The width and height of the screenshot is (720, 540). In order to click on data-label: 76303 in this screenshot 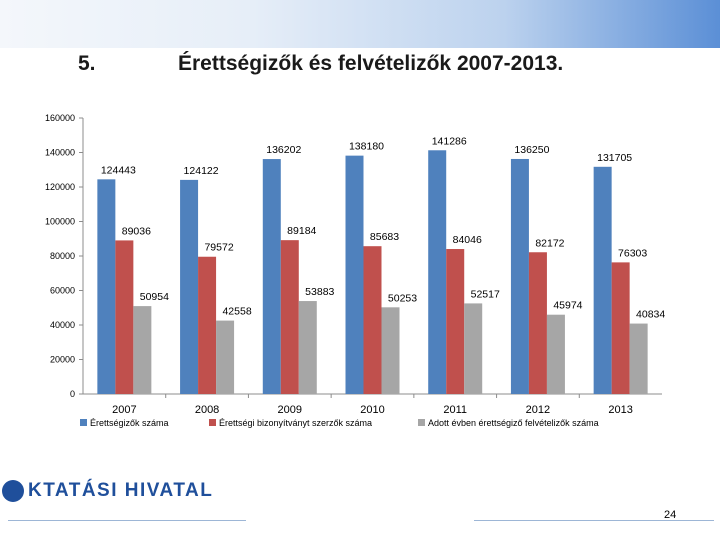, I will do `click(632, 253)`.